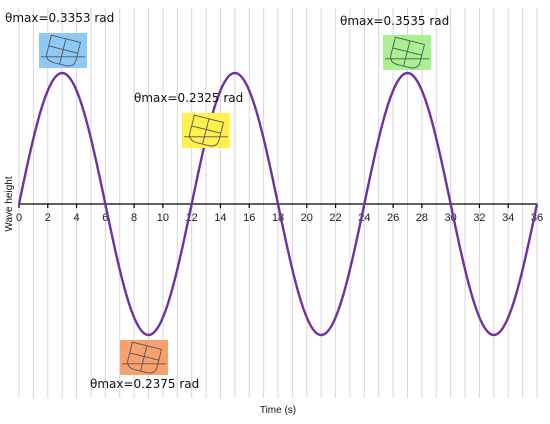  Describe the element at coordinates (278, 410) in the screenshot. I see `x-axis-title: Time (s)` at that location.